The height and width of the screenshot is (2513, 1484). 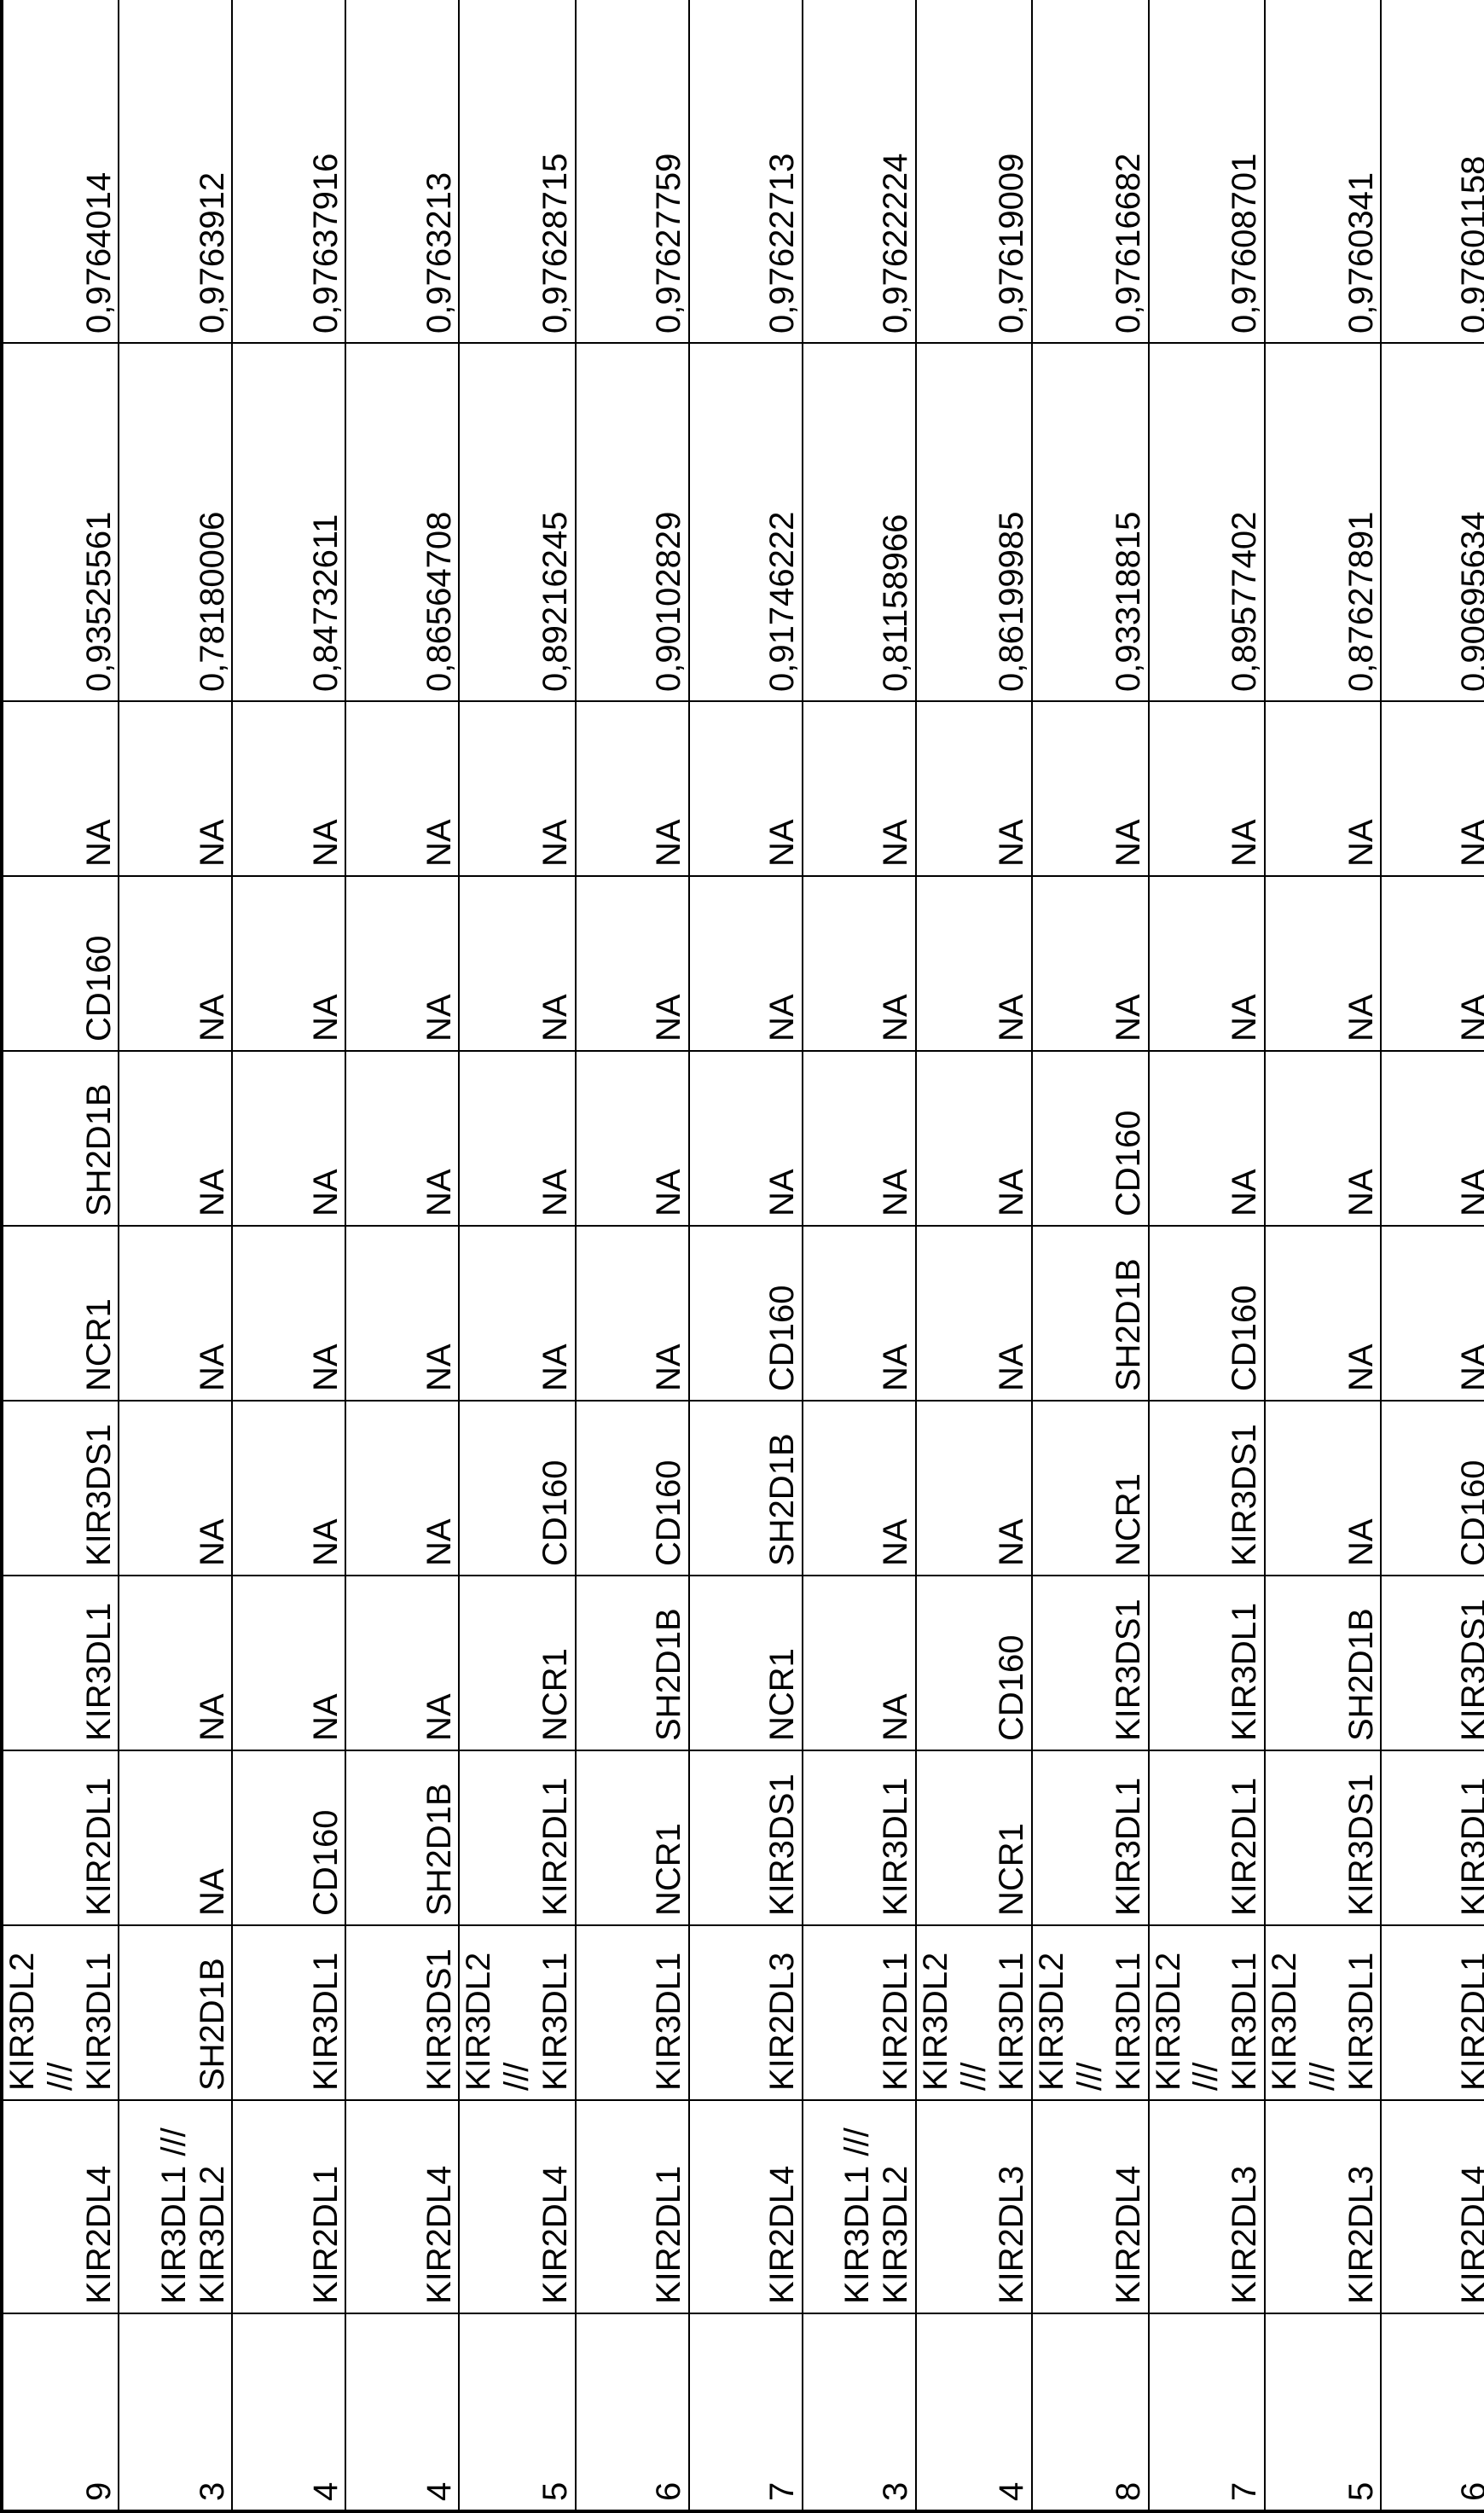 What do you see at coordinates (859, 522) in the screenshot?
I see `value-cell-1: 0,81158966` at bounding box center [859, 522].